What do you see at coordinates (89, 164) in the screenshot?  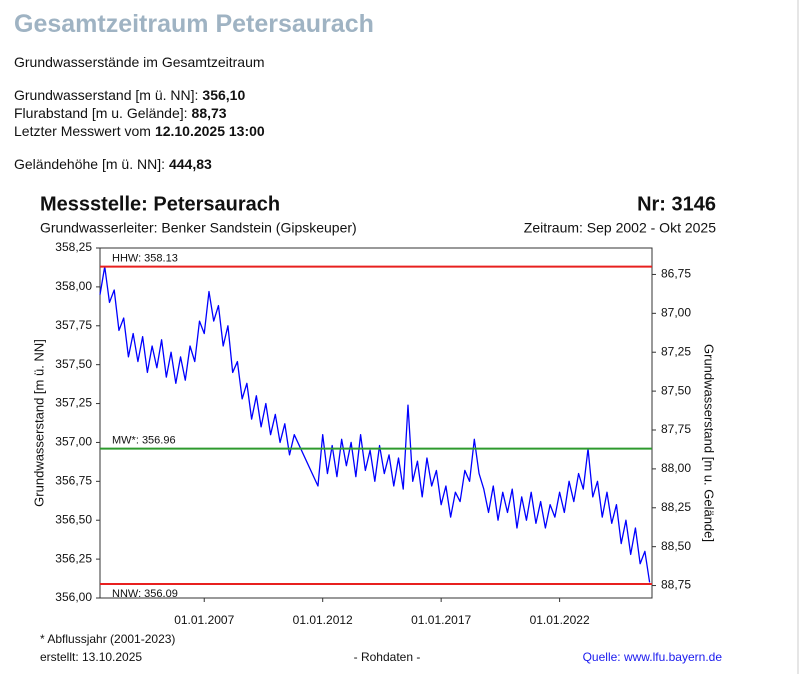 I see `fact-label: Geländehöhe [m ü. NN]:` at bounding box center [89, 164].